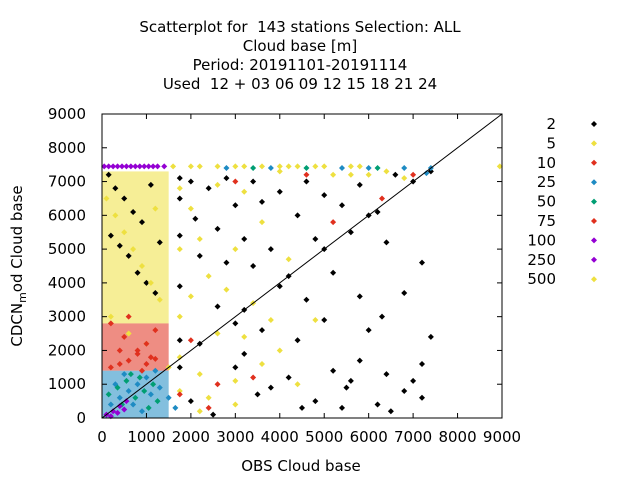 The height and width of the screenshot is (480, 640). What do you see at coordinates (67, 384) in the screenshot?
I see `y-tick-label: 1000` at bounding box center [67, 384].